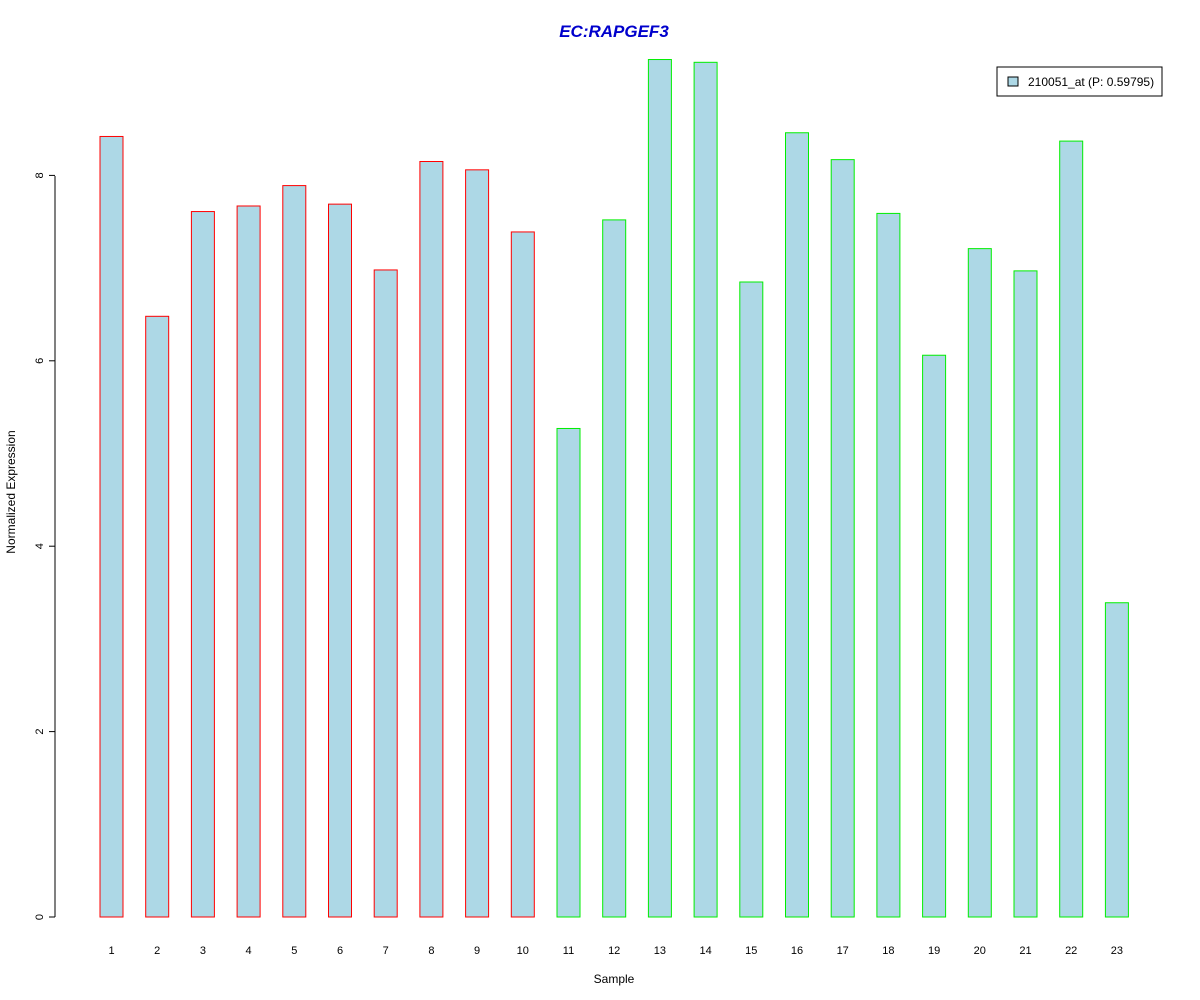 This screenshot has height=1000, width=1200. I want to click on x-tick-label: 6, so click(340, 951).